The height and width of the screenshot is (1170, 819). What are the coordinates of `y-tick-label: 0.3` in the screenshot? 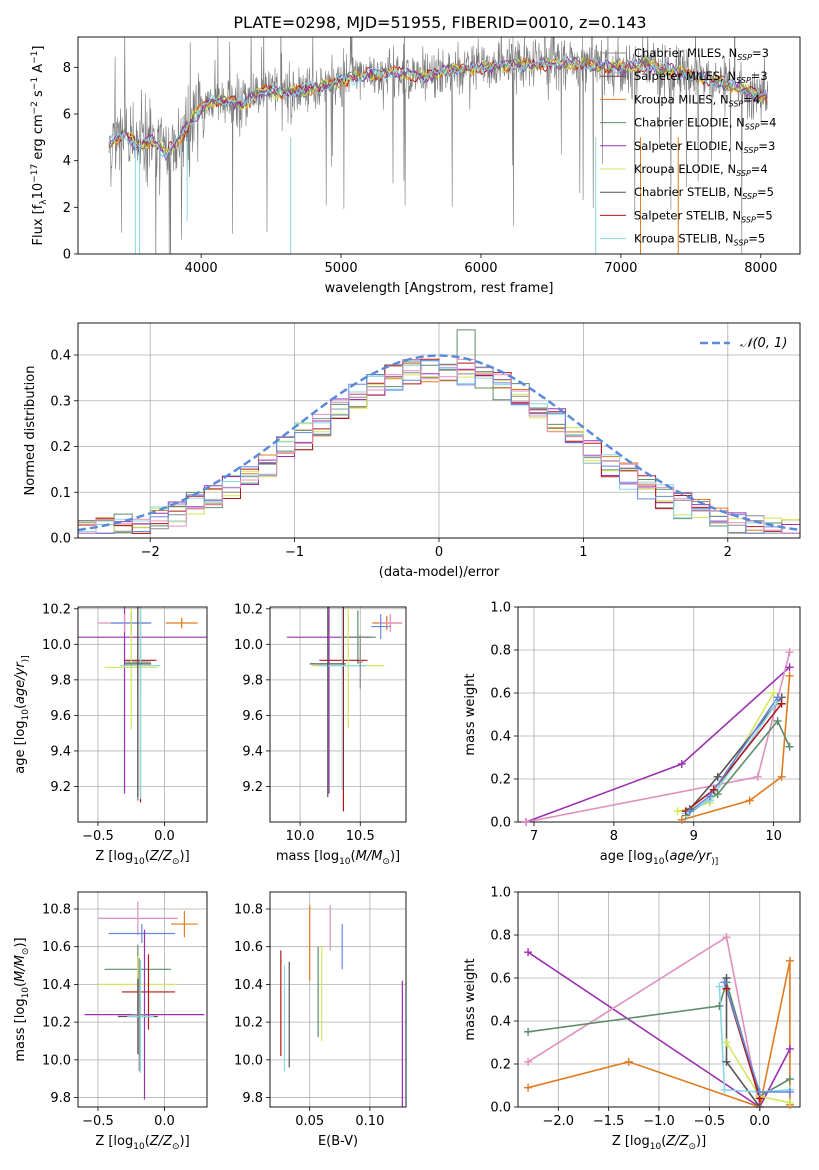 It's located at (60, 401).